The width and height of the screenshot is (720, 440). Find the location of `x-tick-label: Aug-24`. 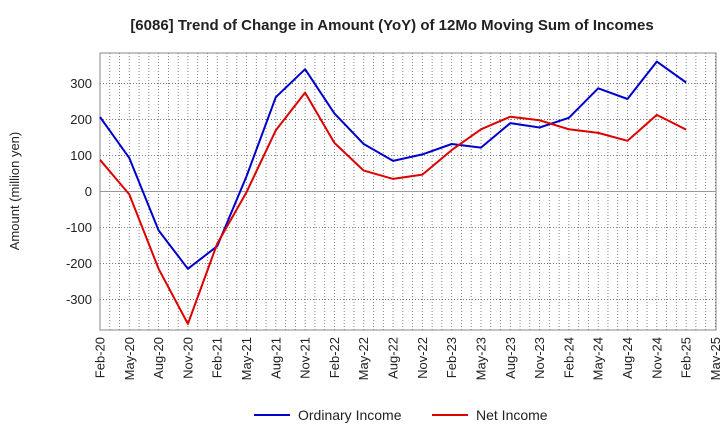

x-tick-label: Aug-24 is located at coordinates (627, 358).